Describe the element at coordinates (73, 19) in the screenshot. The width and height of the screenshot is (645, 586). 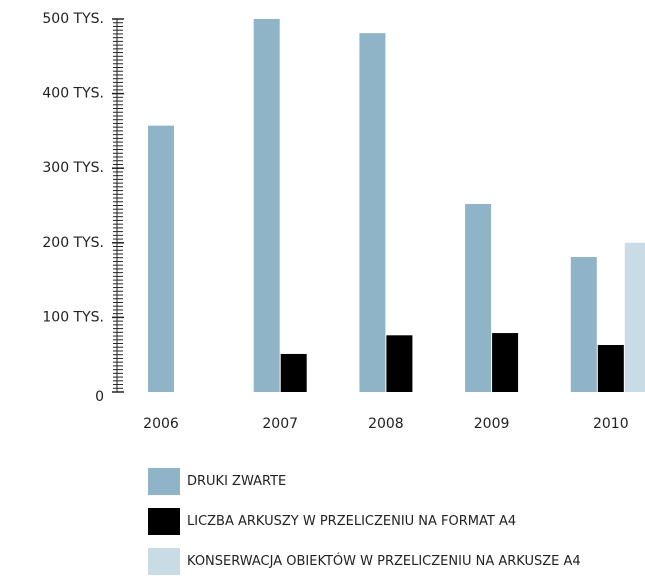
I see `y-tick-label: 500 TYS.` at that location.